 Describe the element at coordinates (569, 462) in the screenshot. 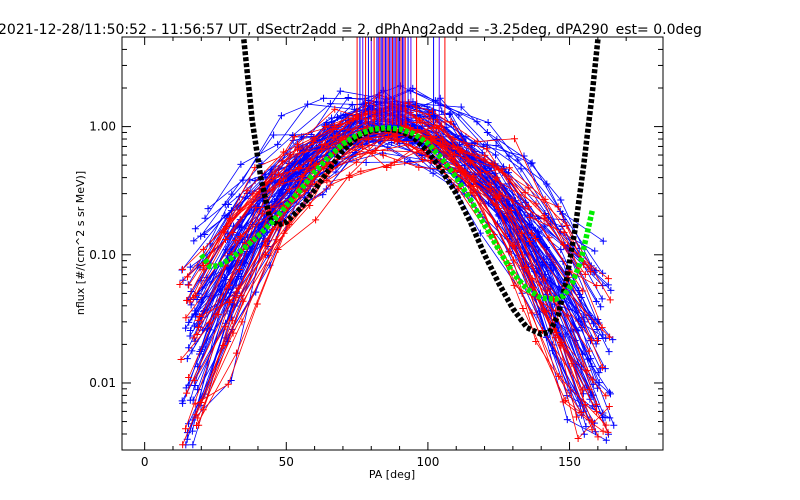

I see `x-tick-label: 150` at that location.